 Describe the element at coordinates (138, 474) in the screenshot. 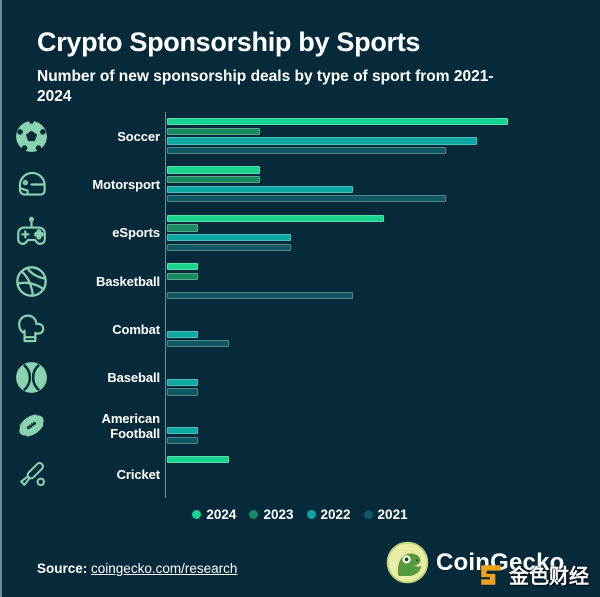

I see `category-label: Cricket` at that location.